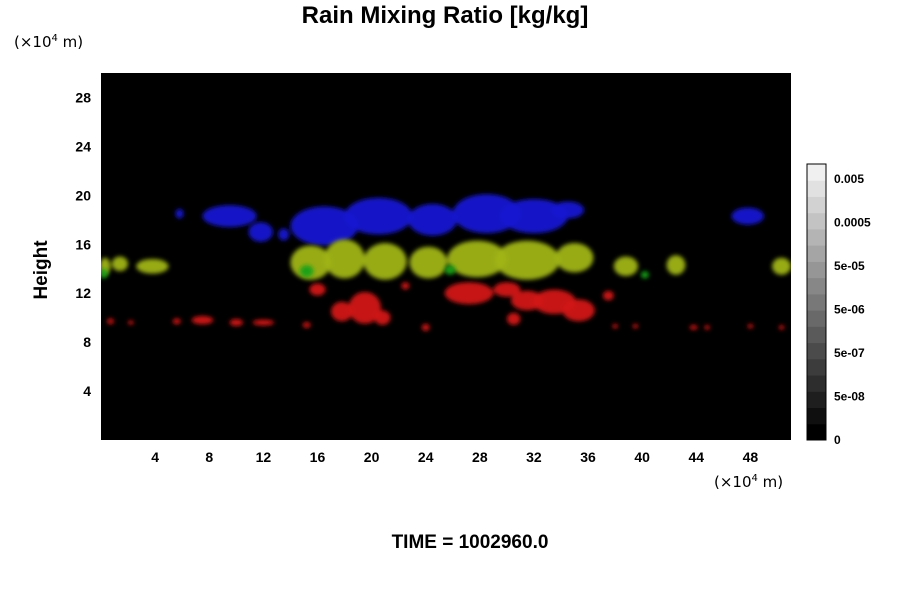 This screenshot has width=900, height=600. I want to click on colorbar-label: 5e-07, so click(849, 353).